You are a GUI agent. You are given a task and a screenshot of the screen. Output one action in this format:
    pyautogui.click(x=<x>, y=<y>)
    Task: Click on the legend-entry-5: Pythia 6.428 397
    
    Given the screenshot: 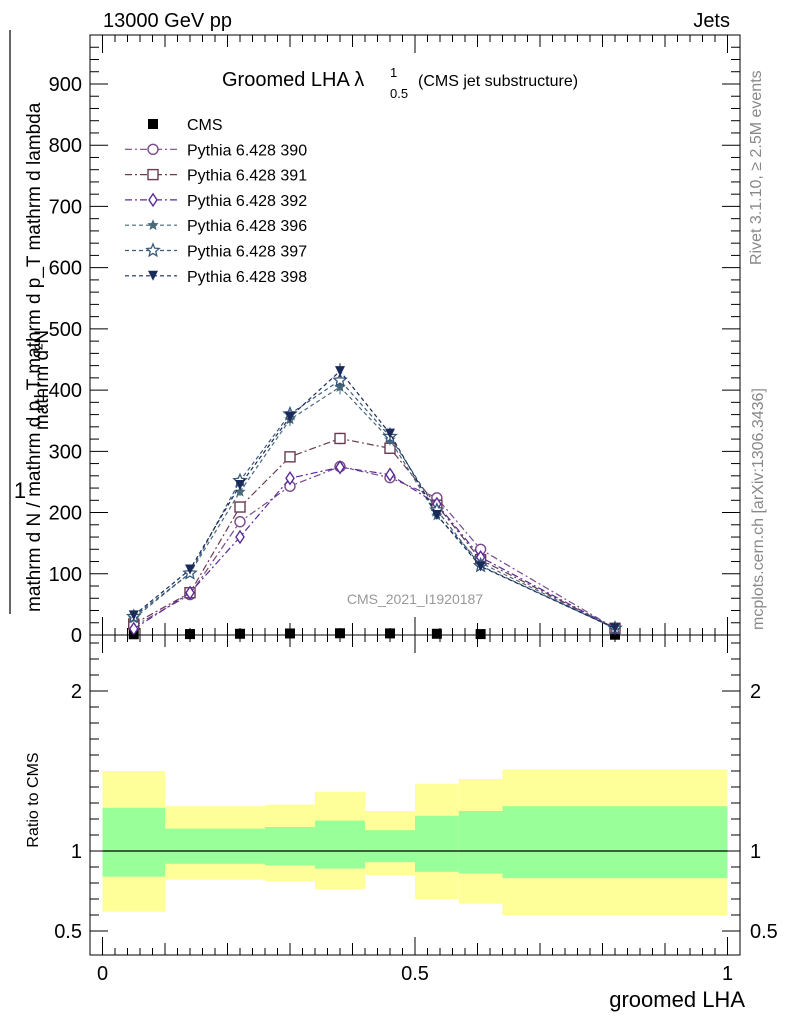 What is the action you would take?
    pyautogui.click(x=216, y=251)
    